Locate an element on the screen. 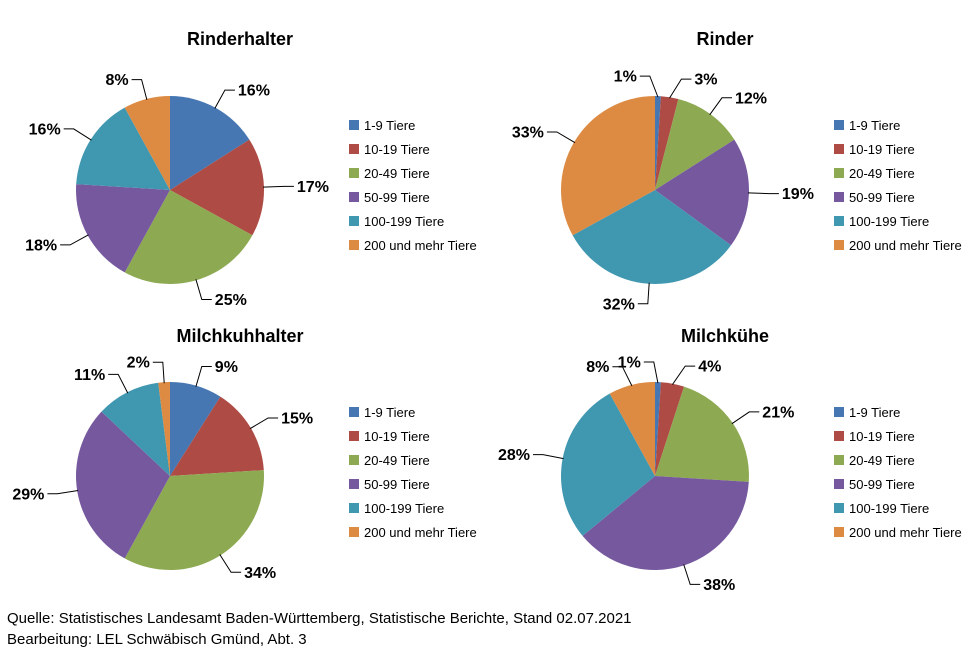 This screenshot has width=967, height=668. pie-value-label-50-99-tiere: 18% is located at coordinates (41, 245).